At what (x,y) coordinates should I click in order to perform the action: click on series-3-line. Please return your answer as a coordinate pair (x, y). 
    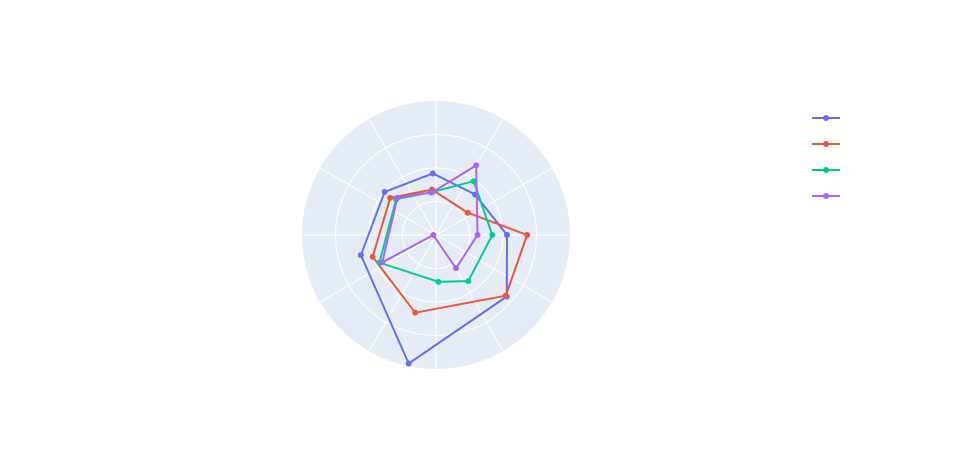
    Looking at the image, I should click on (436, 231).